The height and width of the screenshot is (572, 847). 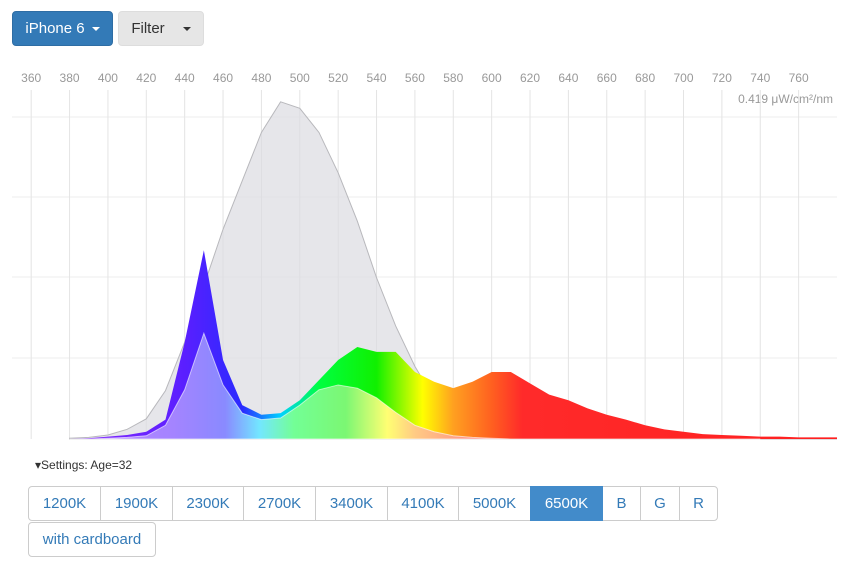 I want to click on label: 1900K, so click(x=136, y=503).